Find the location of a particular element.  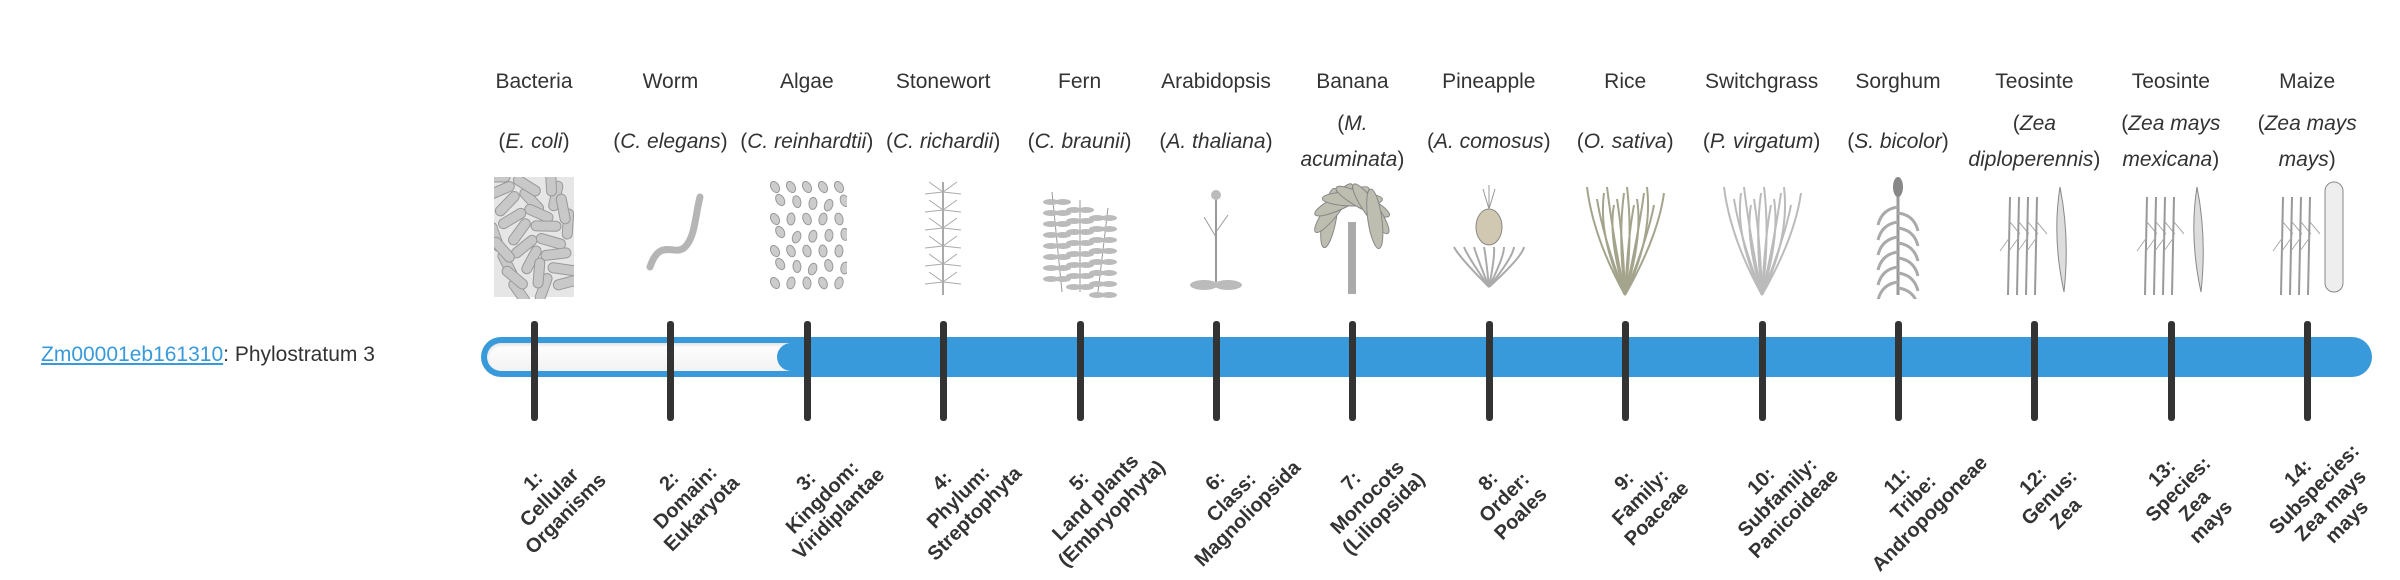

scientific-name-text: A. comosus is located at coordinates (1489, 142).